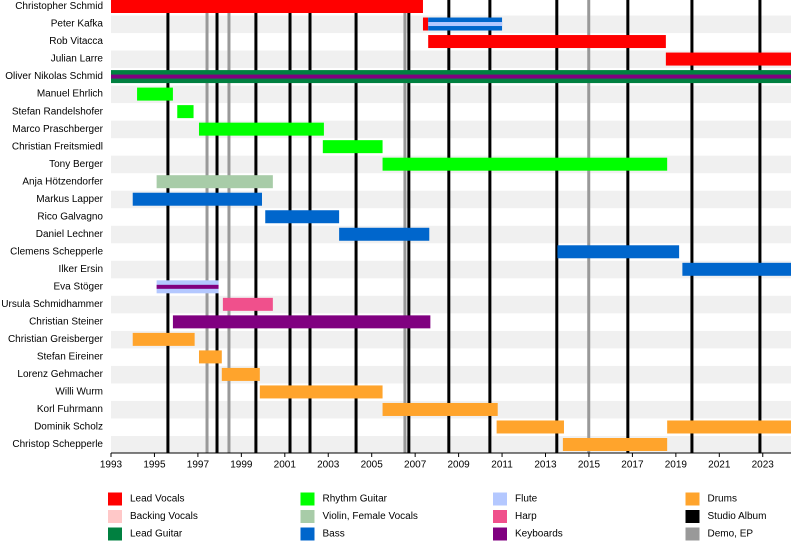 This screenshot has width=800, height=555. What do you see at coordinates (737, 516) in the screenshot?
I see `legend-label: Studio Album` at bounding box center [737, 516].